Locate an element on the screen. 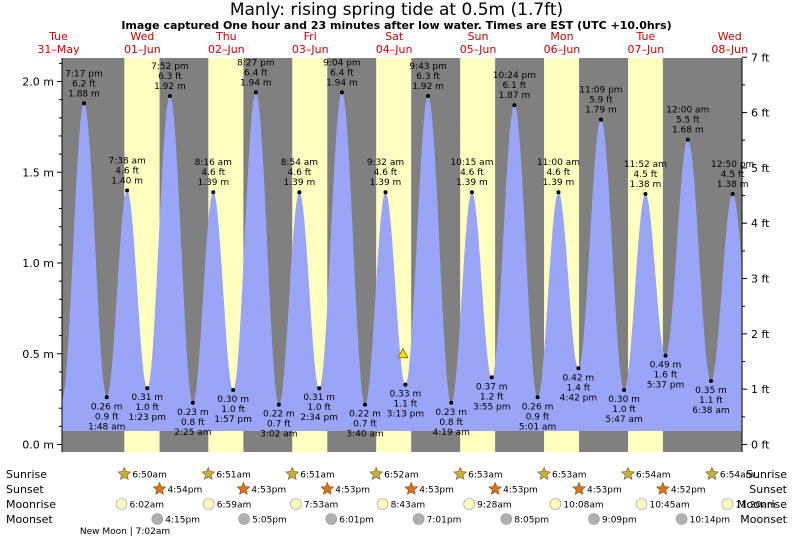 Image resolution: width=793 pixels, height=537 pixels. sunset-row-label-right: Sunset is located at coordinates (768, 489).